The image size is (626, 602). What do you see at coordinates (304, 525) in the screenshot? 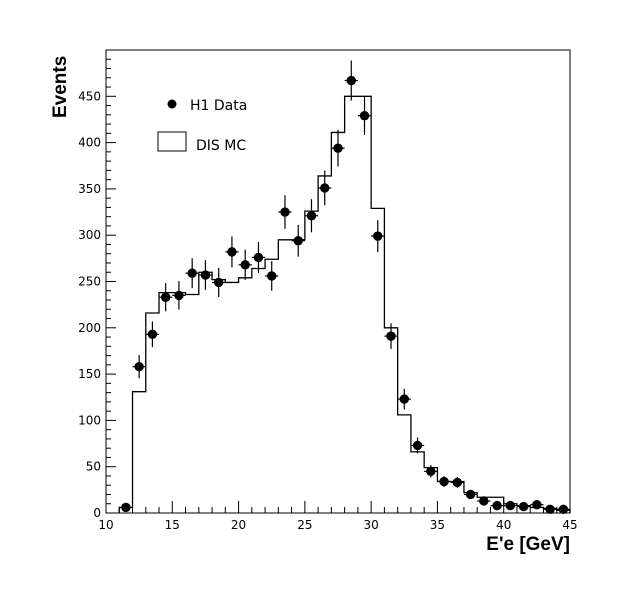
I see `x-tick-label: 25` at bounding box center [304, 525].